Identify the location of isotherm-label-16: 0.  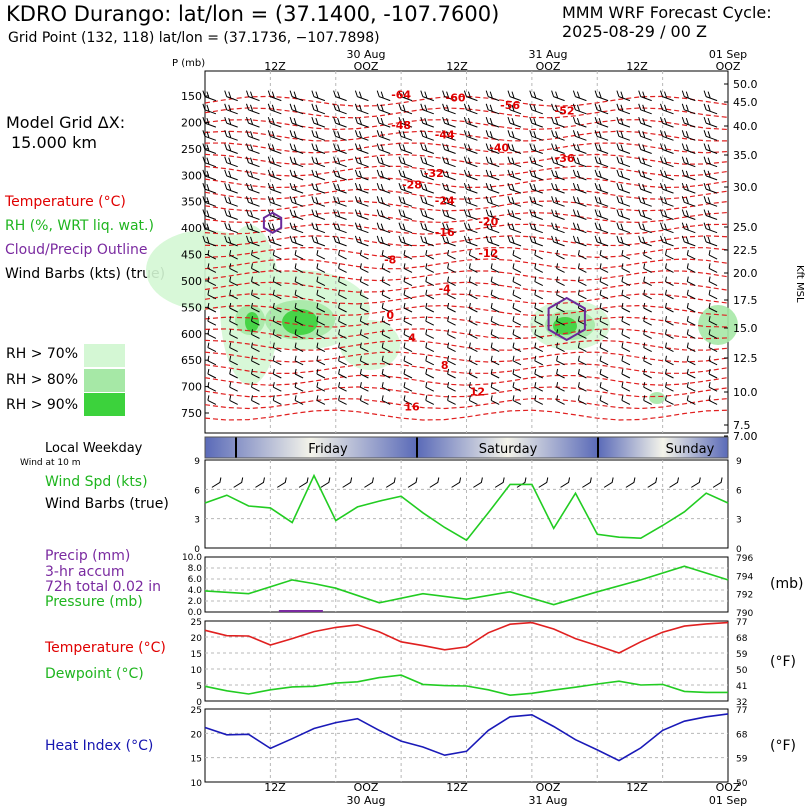
(390, 315).